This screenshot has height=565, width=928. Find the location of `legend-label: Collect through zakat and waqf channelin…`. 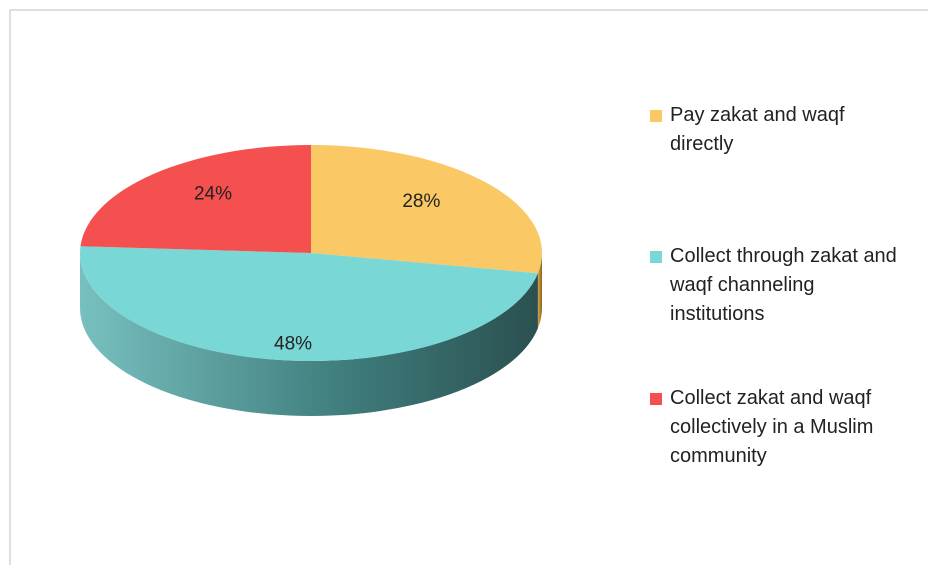

legend-label: Collect through zakat and waqf channelin… is located at coordinates (783, 285).